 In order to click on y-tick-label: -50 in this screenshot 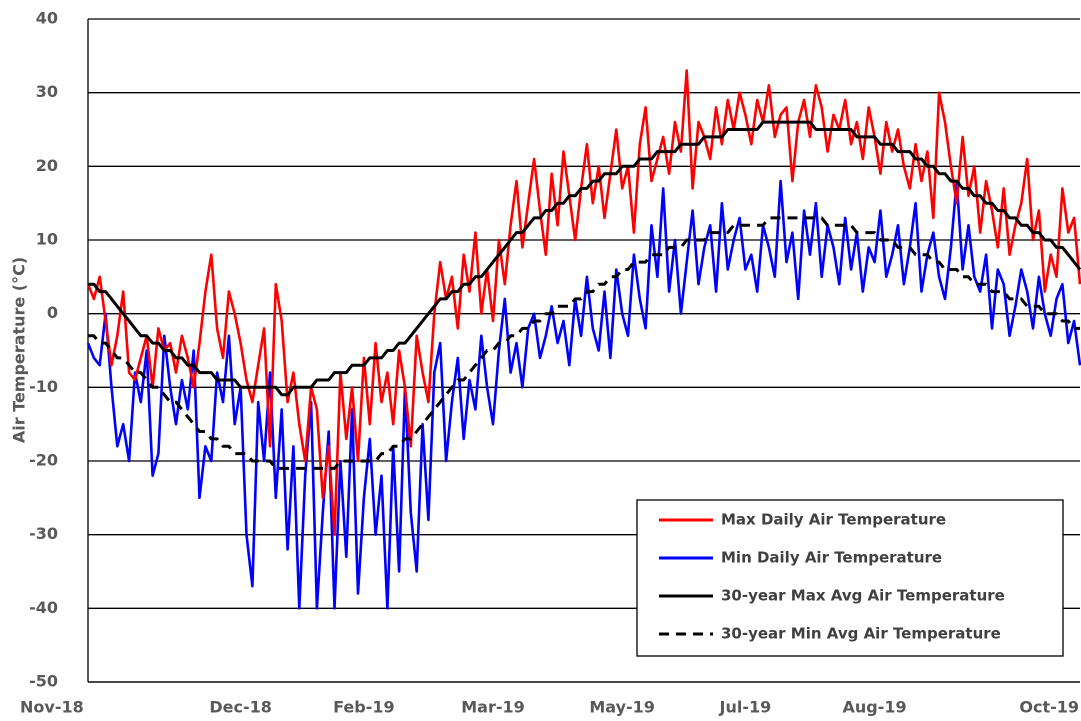, I will do `click(43, 681)`.